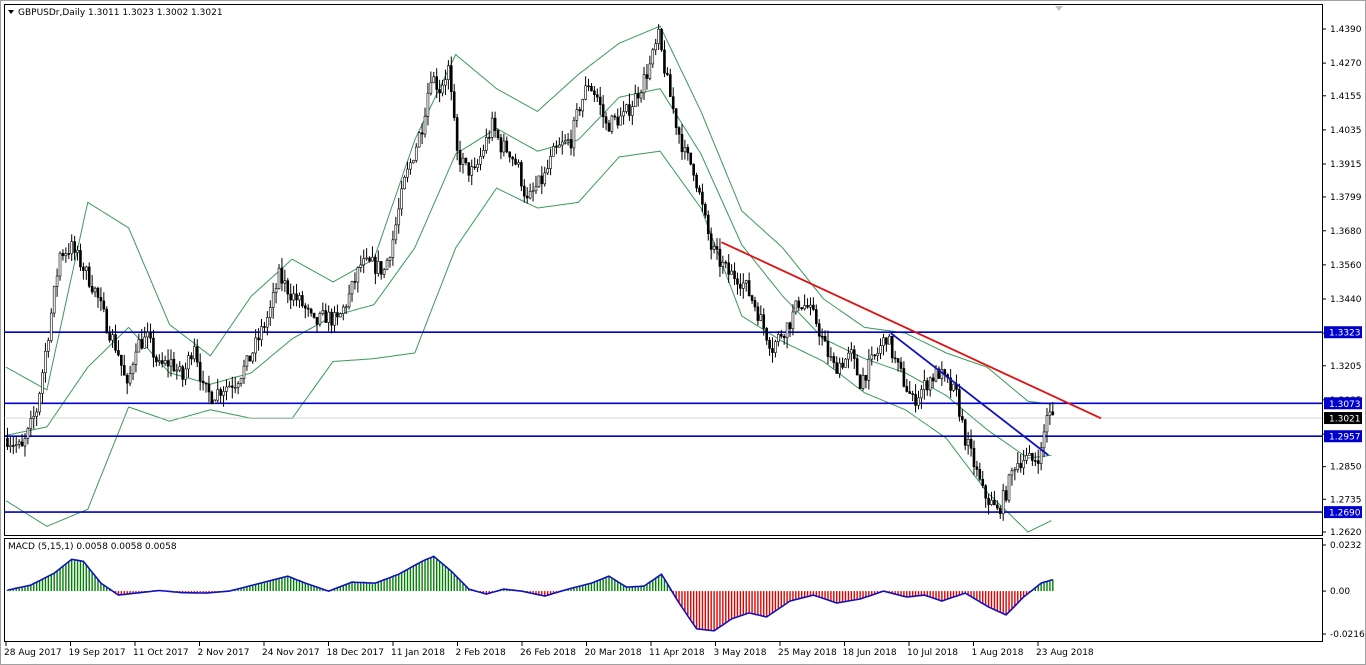 This screenshot has height=665, width=1366. I want to click on time-tick-label: 25 May 2018, so click(807, 653).